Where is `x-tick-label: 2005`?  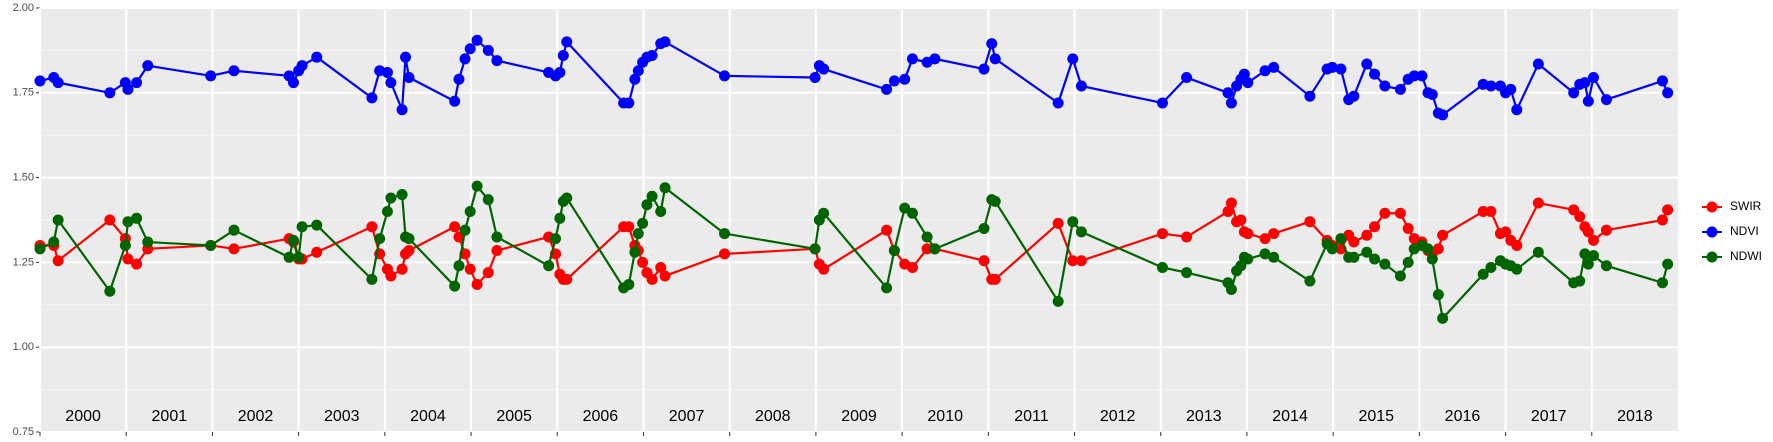
x-tick-label: 2005 is located at coordinates (514, 416).